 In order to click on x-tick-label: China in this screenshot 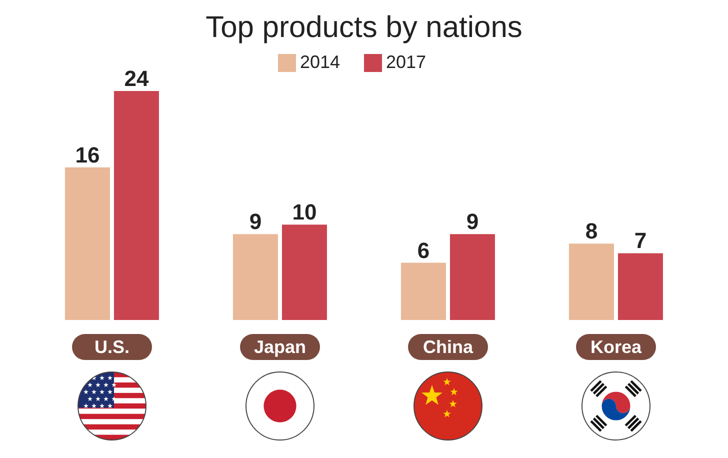, I will do `click(448, 347)`.